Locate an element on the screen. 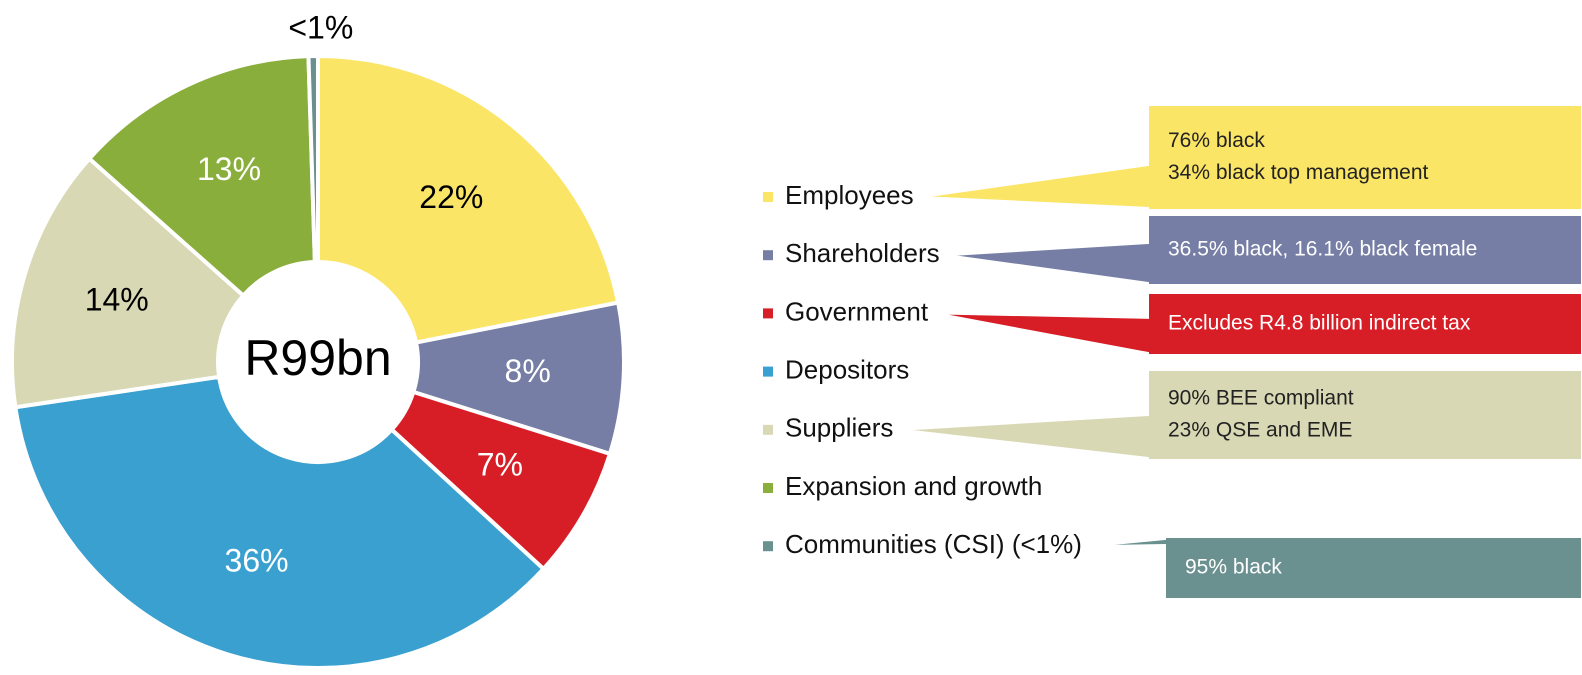 The height and width of the screenshot is (675, 1582). slice-label: 13% is located at coordinates (229, 169).